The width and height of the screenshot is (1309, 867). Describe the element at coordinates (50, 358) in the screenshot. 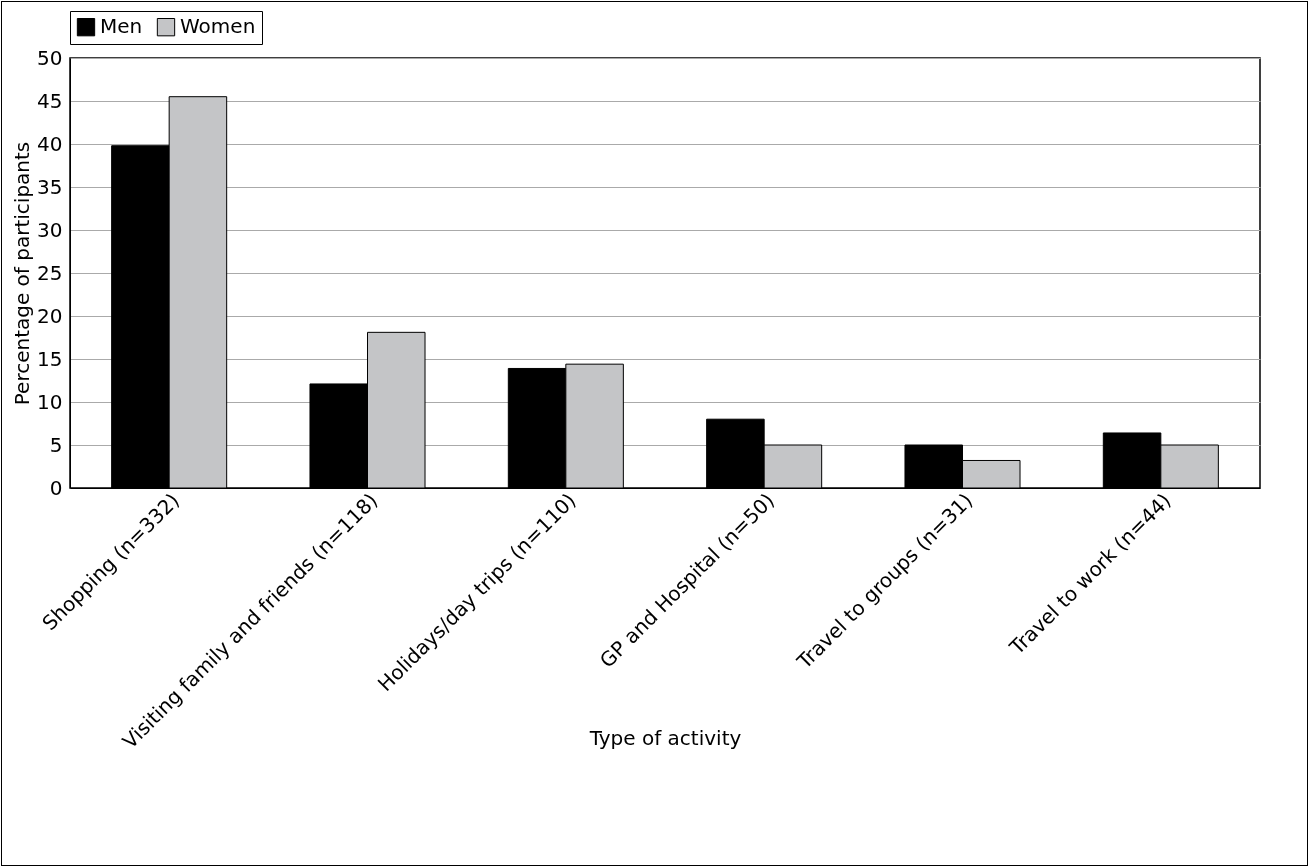

I see `y-tick-label: 15` at that location.